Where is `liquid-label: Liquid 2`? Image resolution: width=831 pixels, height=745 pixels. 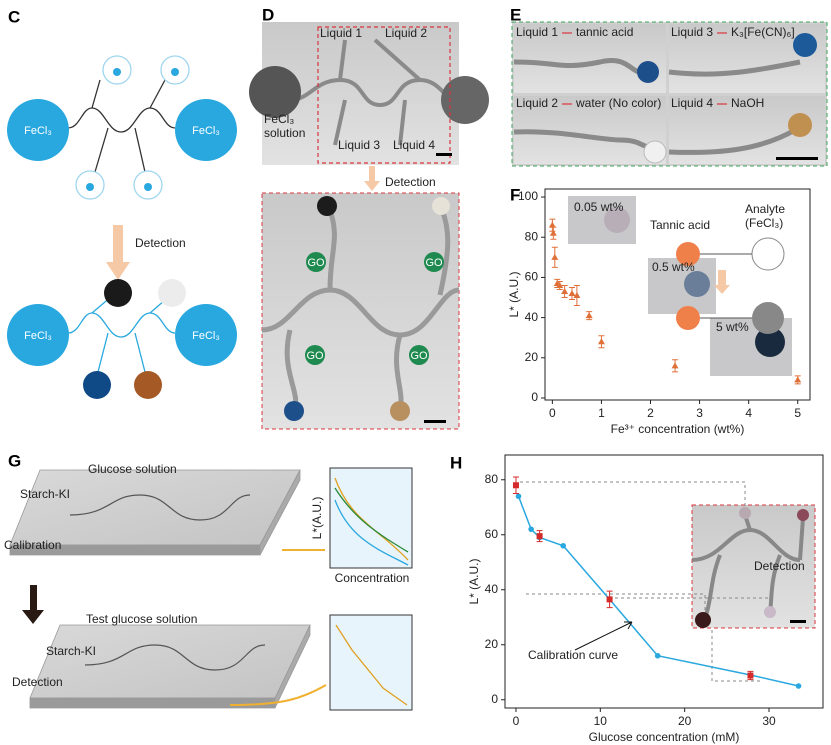
liquid-label: Liquid 2 is located at coordinates (537, 103).